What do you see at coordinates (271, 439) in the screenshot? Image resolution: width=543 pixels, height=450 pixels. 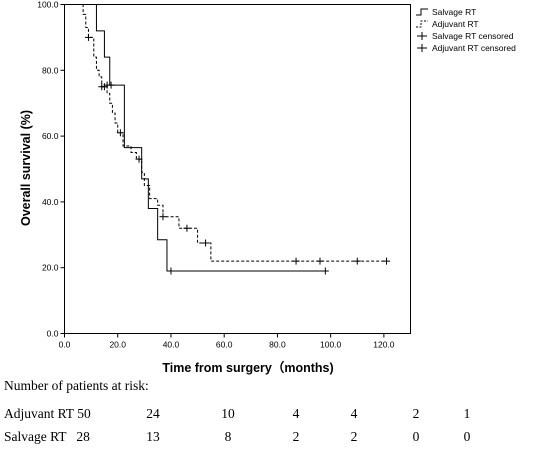 I see `risk-row-salvage: Salvage RT 28 13 8 2 2 0 0` at bounding box center [271, 439].